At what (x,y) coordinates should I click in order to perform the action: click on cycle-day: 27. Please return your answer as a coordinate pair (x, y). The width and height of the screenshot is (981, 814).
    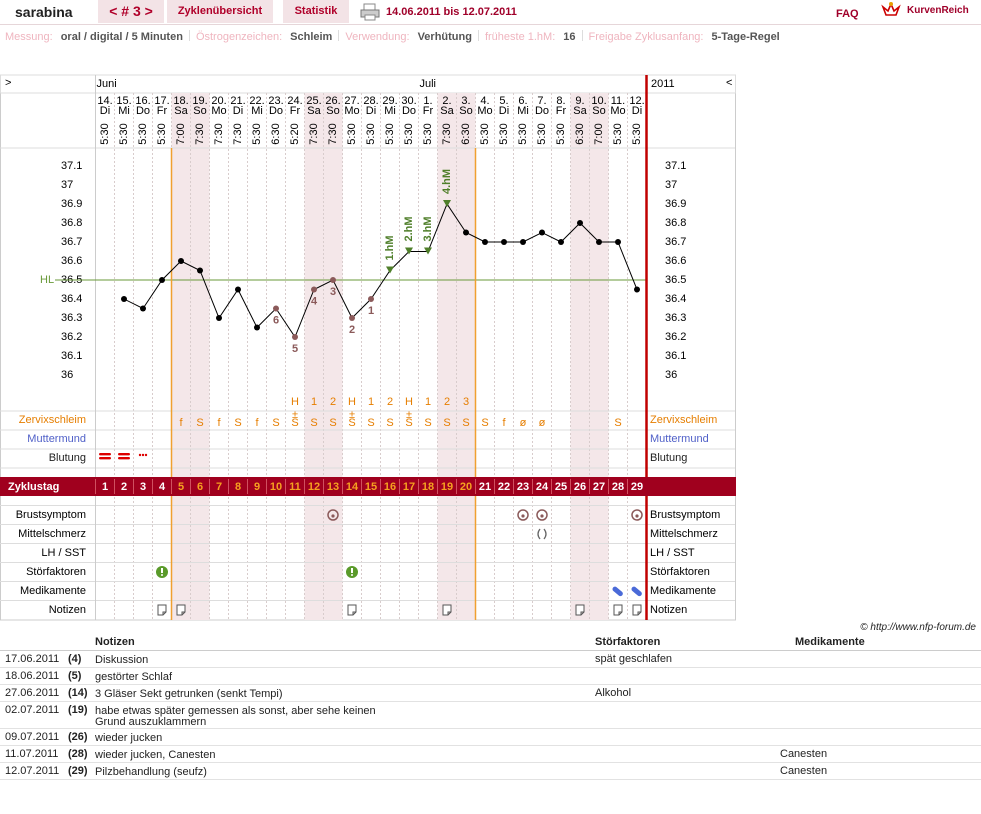
    Looking at the image, I should click on (599, 487).